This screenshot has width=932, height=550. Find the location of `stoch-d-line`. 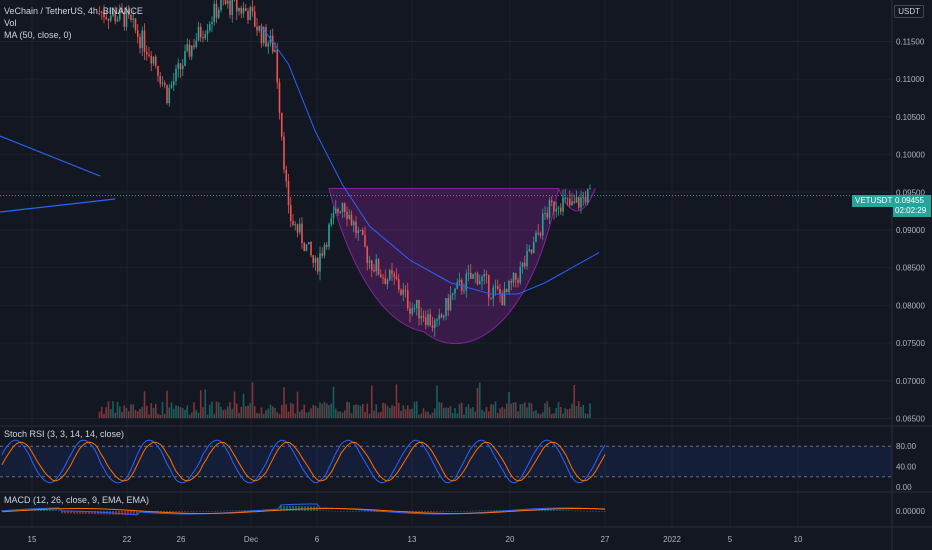

stoch-d-line is located at coordinates (303, 461).